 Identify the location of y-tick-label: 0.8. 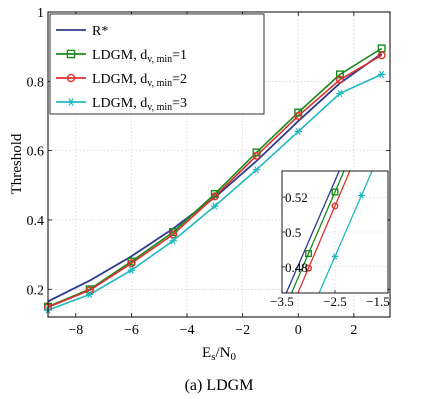
(36, 82).